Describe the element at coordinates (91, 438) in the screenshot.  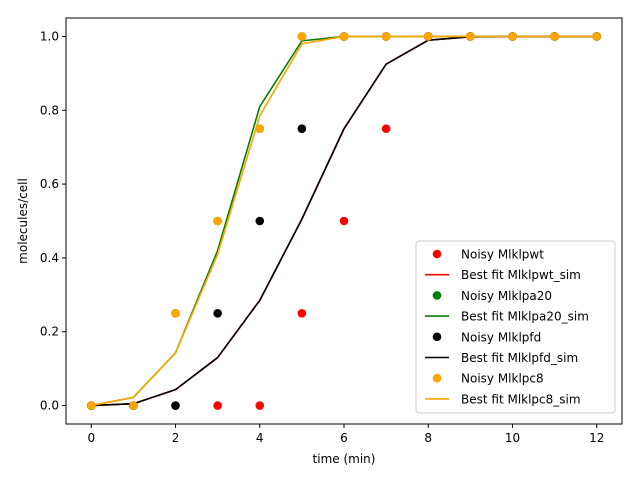
I see `x-tick-label: 0` at that location.